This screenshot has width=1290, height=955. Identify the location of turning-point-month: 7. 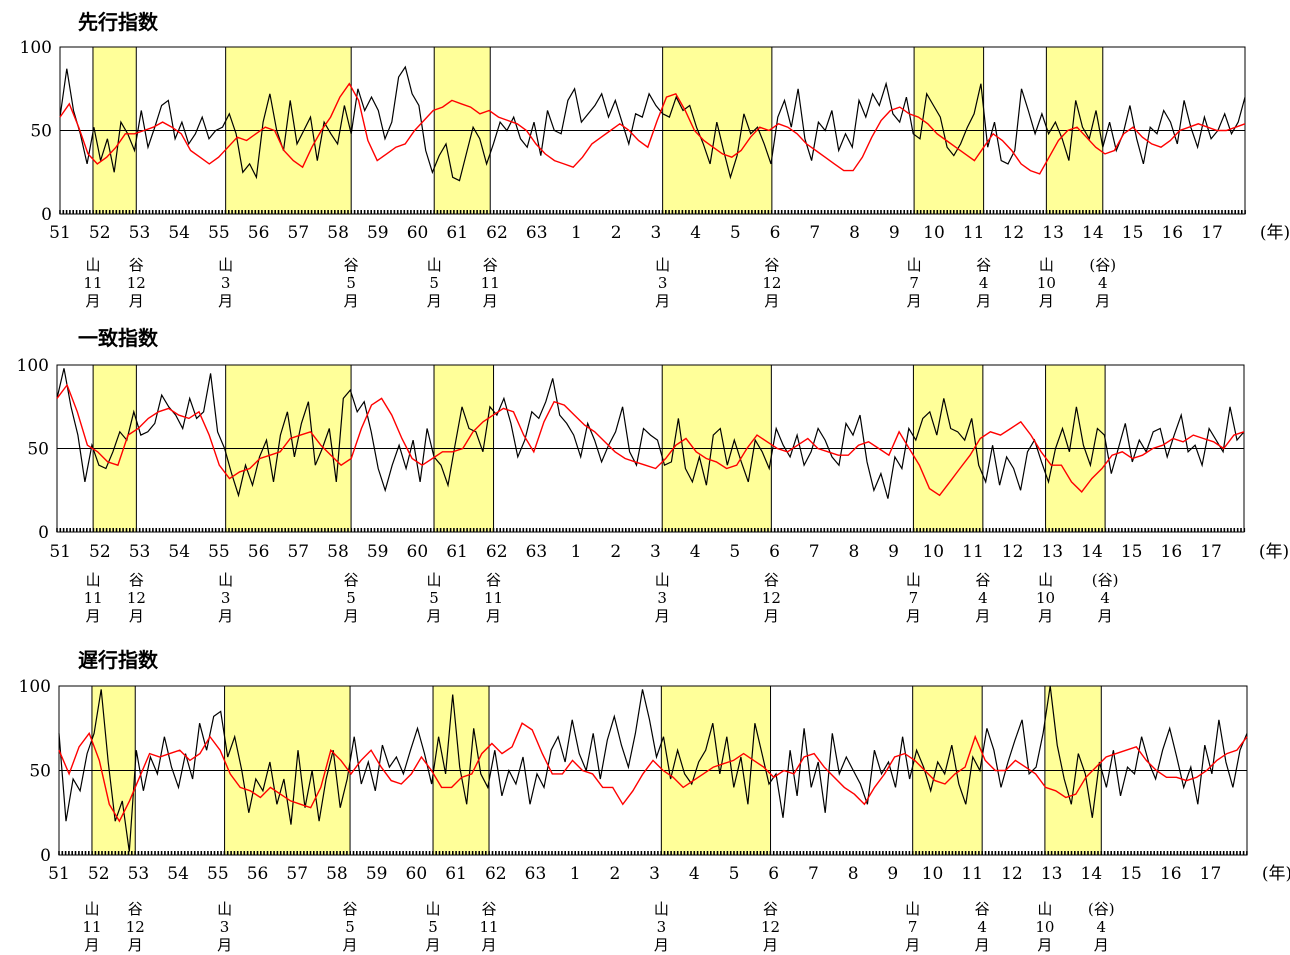
(913, 927).